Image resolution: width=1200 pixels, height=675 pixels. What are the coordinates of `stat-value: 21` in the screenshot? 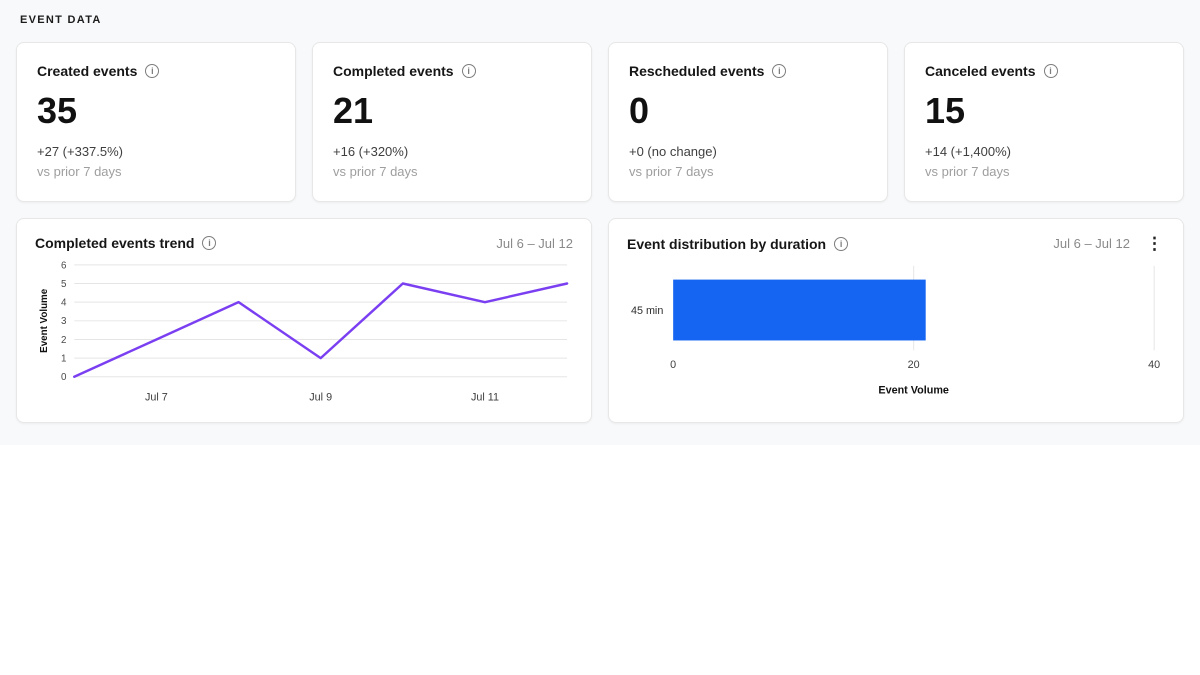 It's located at (353, 110).